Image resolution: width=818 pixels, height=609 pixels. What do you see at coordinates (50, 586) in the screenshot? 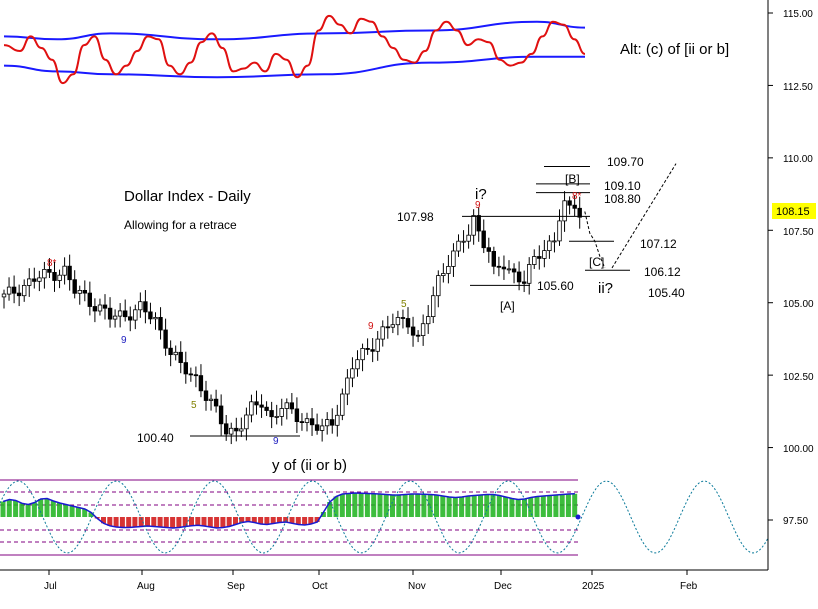
I see `x-tick-jul: Jul` at bounding box center [50, 586].